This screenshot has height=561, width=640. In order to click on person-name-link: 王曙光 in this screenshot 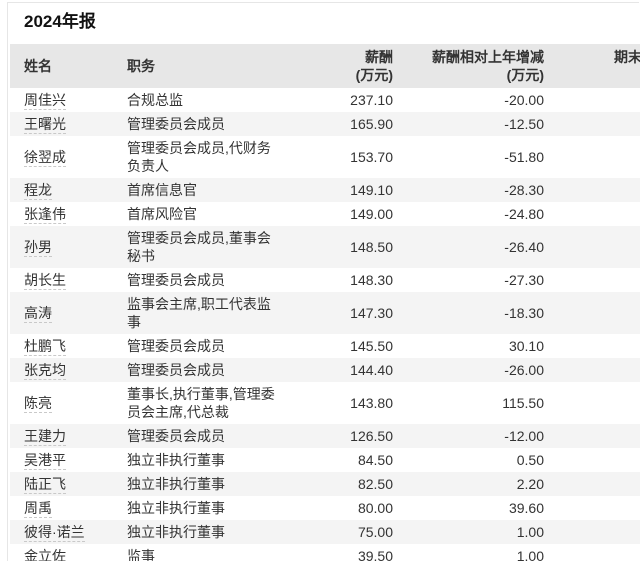, I will do `click(45, 125)`.